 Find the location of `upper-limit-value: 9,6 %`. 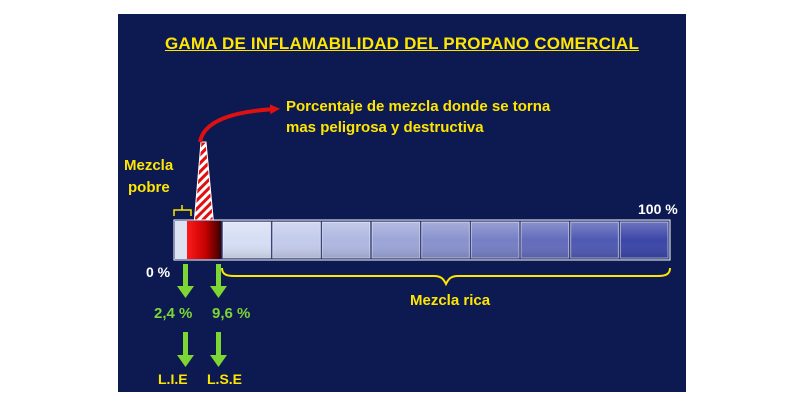

upper-limit-value: 9,6 % is located at coordinates (231, 313).